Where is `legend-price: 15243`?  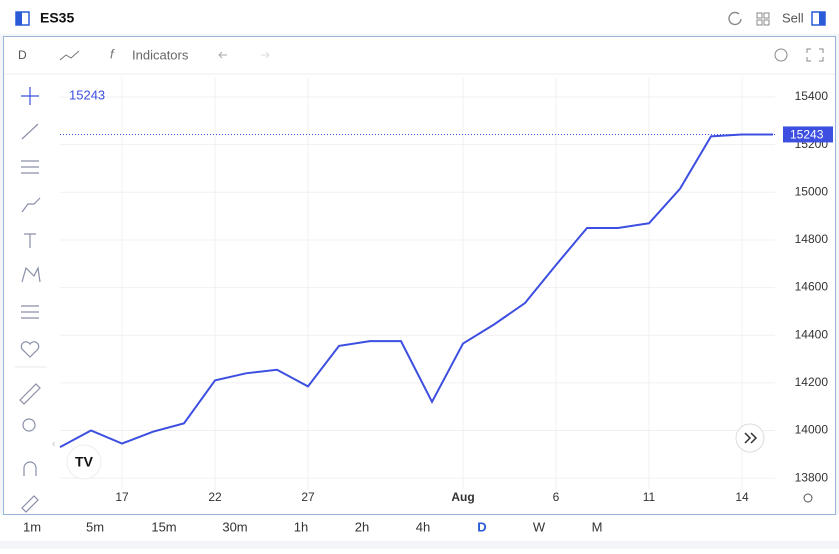 legend-price: 15243 is located at coordinates (87, 94).